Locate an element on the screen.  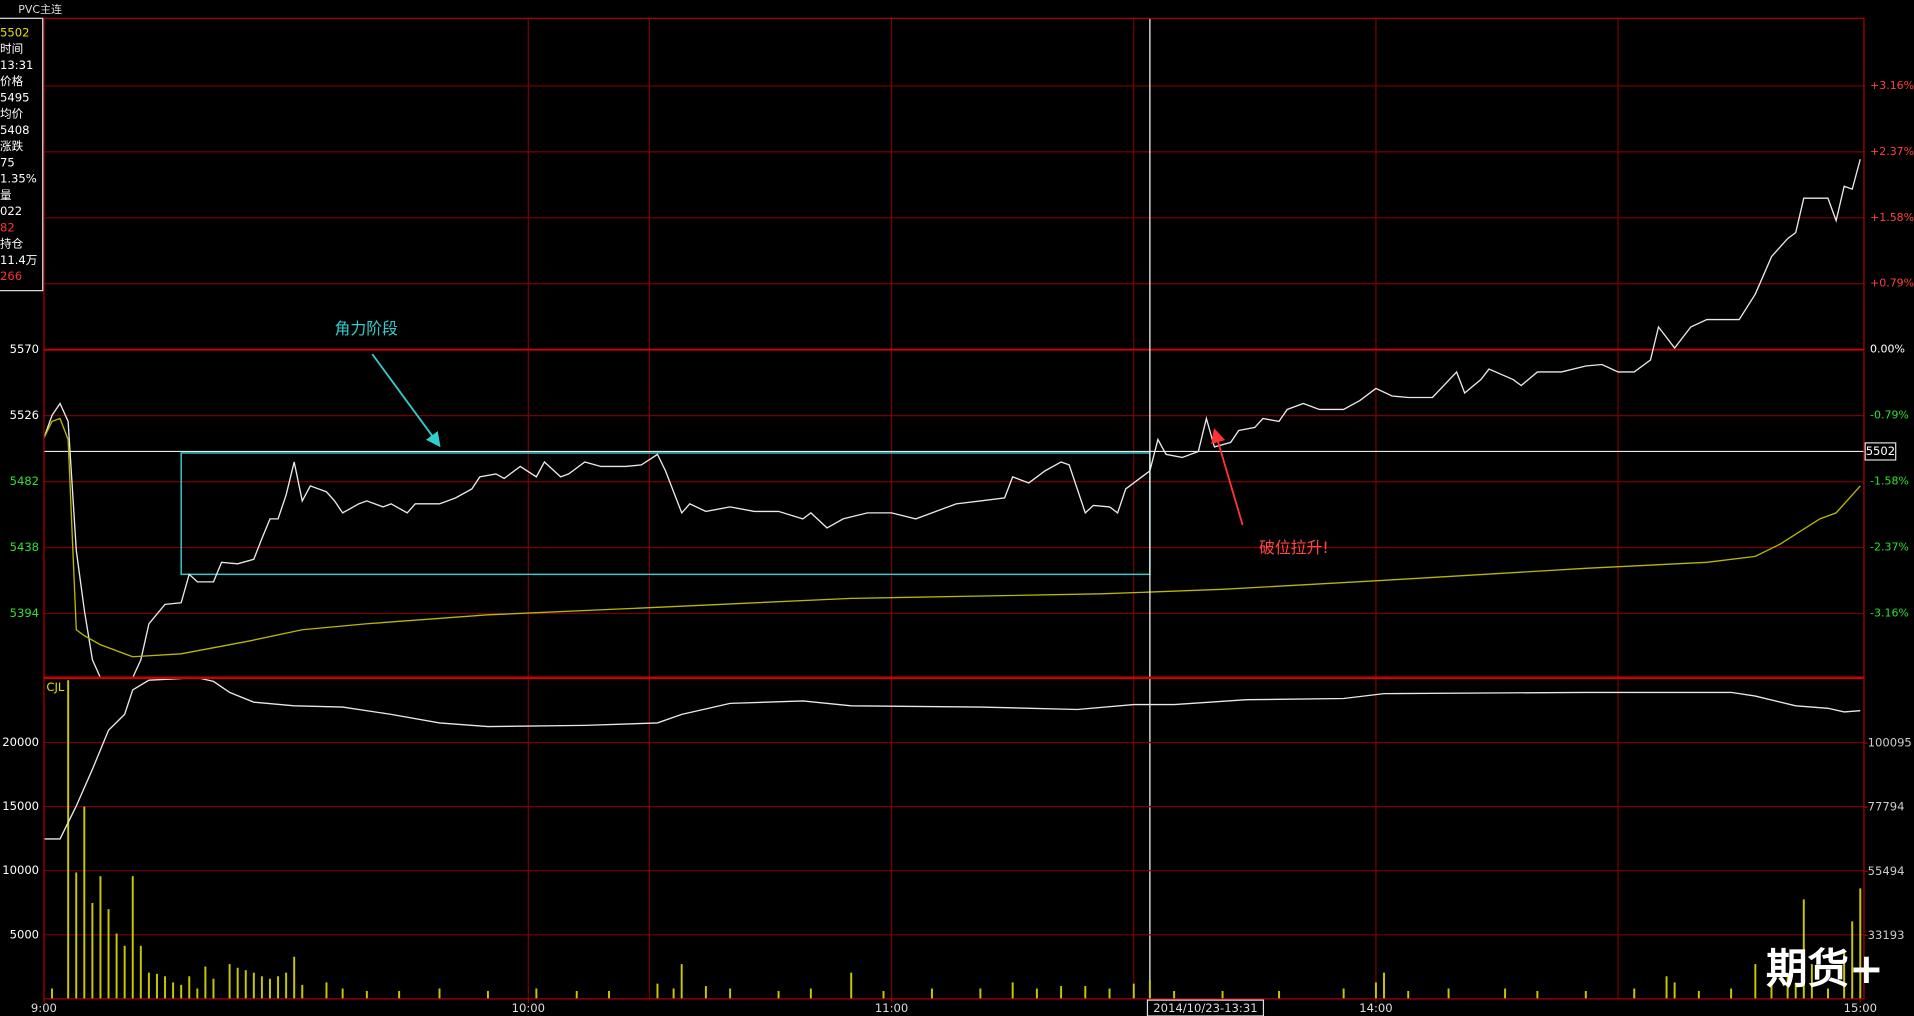
y2-tick-label: +3.16% is located at coordinates (1892, 85).